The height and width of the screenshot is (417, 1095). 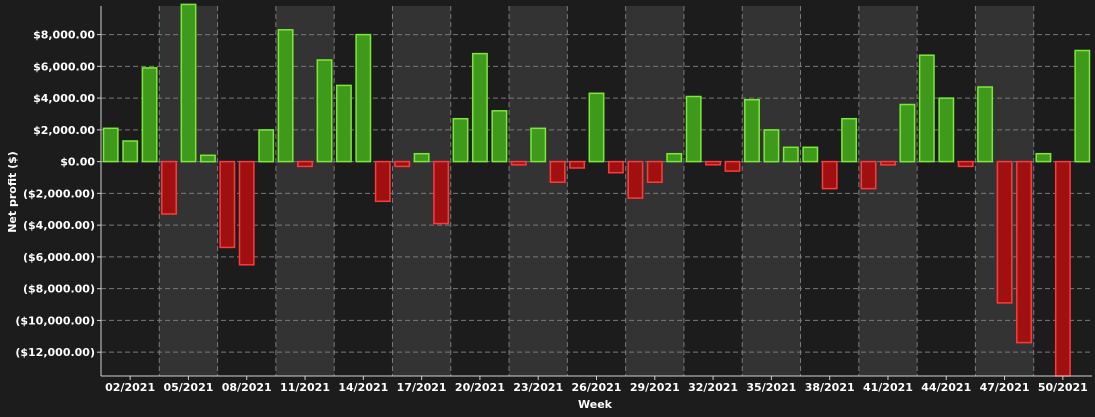 What do you see at coordinates (868, 175) in the screenshot?
I see `bar-40/2021` at bounding box center [868, 175].